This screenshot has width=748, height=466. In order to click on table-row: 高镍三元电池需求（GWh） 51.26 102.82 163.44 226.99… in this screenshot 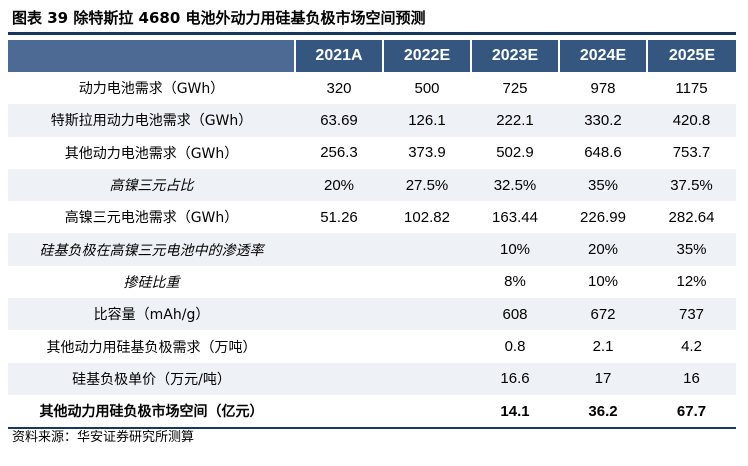, I will do `click(372, 217)`.